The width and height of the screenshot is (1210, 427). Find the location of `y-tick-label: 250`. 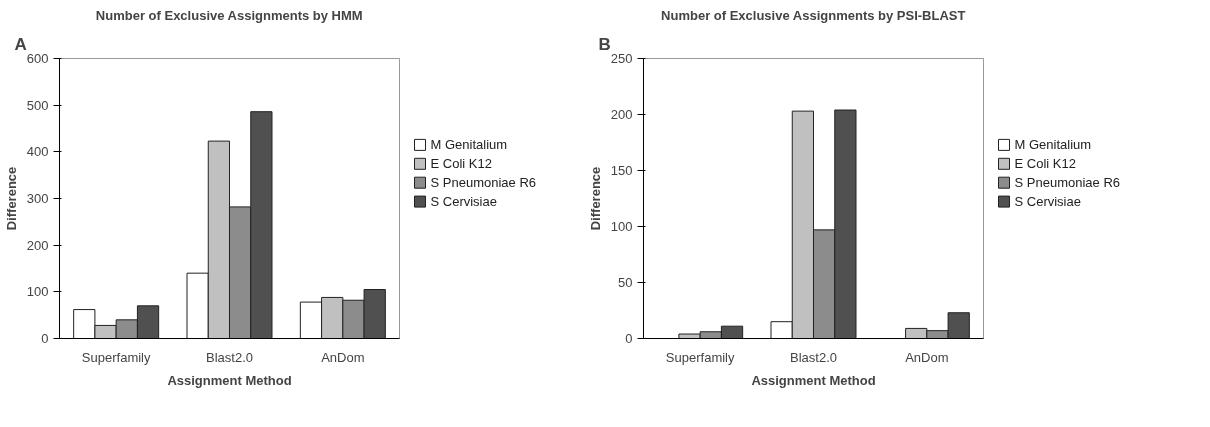

y-tick-label: 250 is located at coordinates (621, 58).